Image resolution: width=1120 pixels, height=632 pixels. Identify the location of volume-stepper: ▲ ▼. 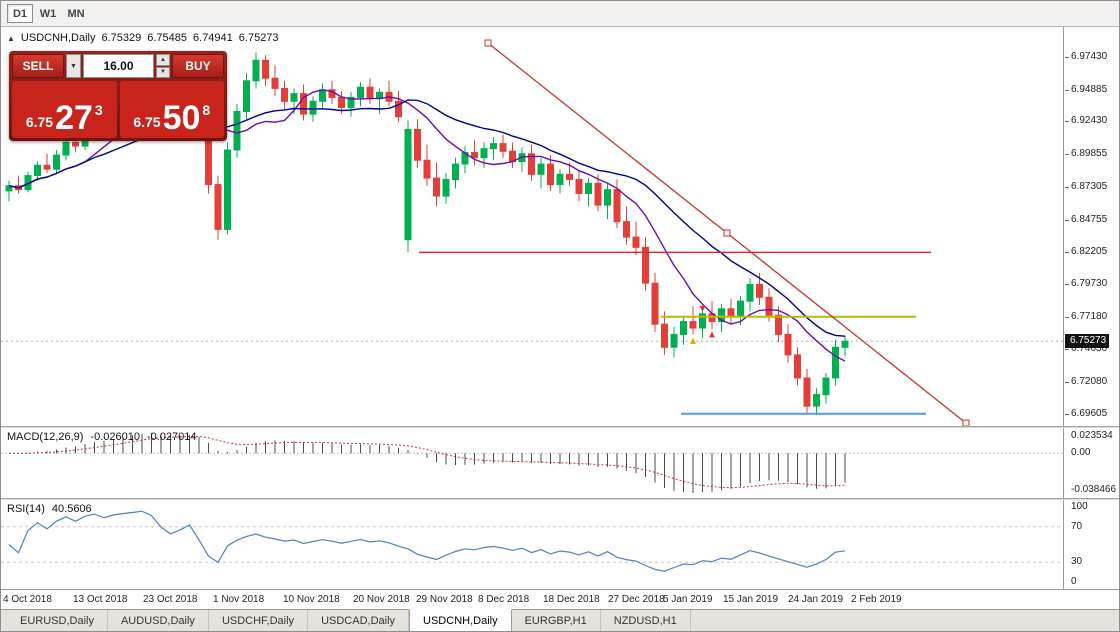
(163, 66).